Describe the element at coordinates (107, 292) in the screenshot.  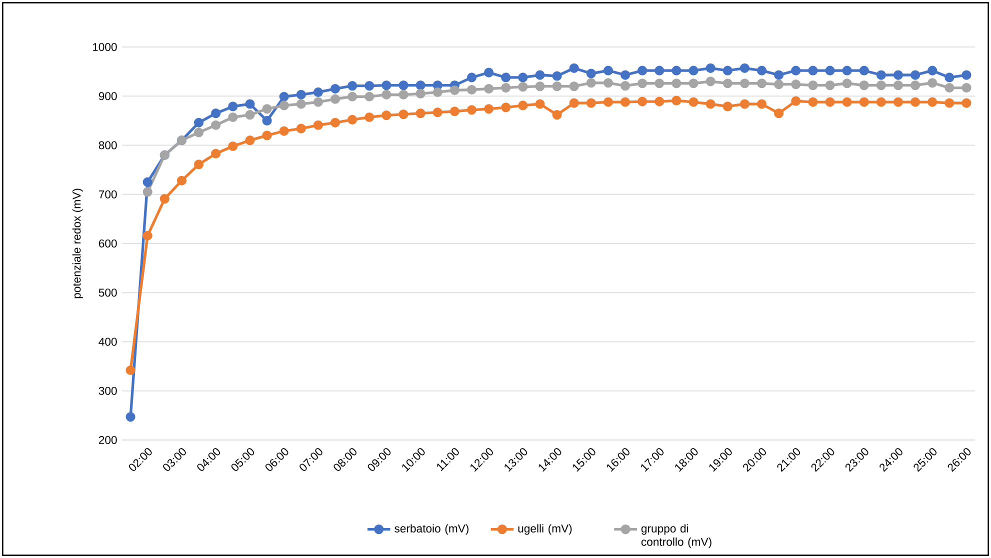
I see `y-tick-label: 500` at that location.